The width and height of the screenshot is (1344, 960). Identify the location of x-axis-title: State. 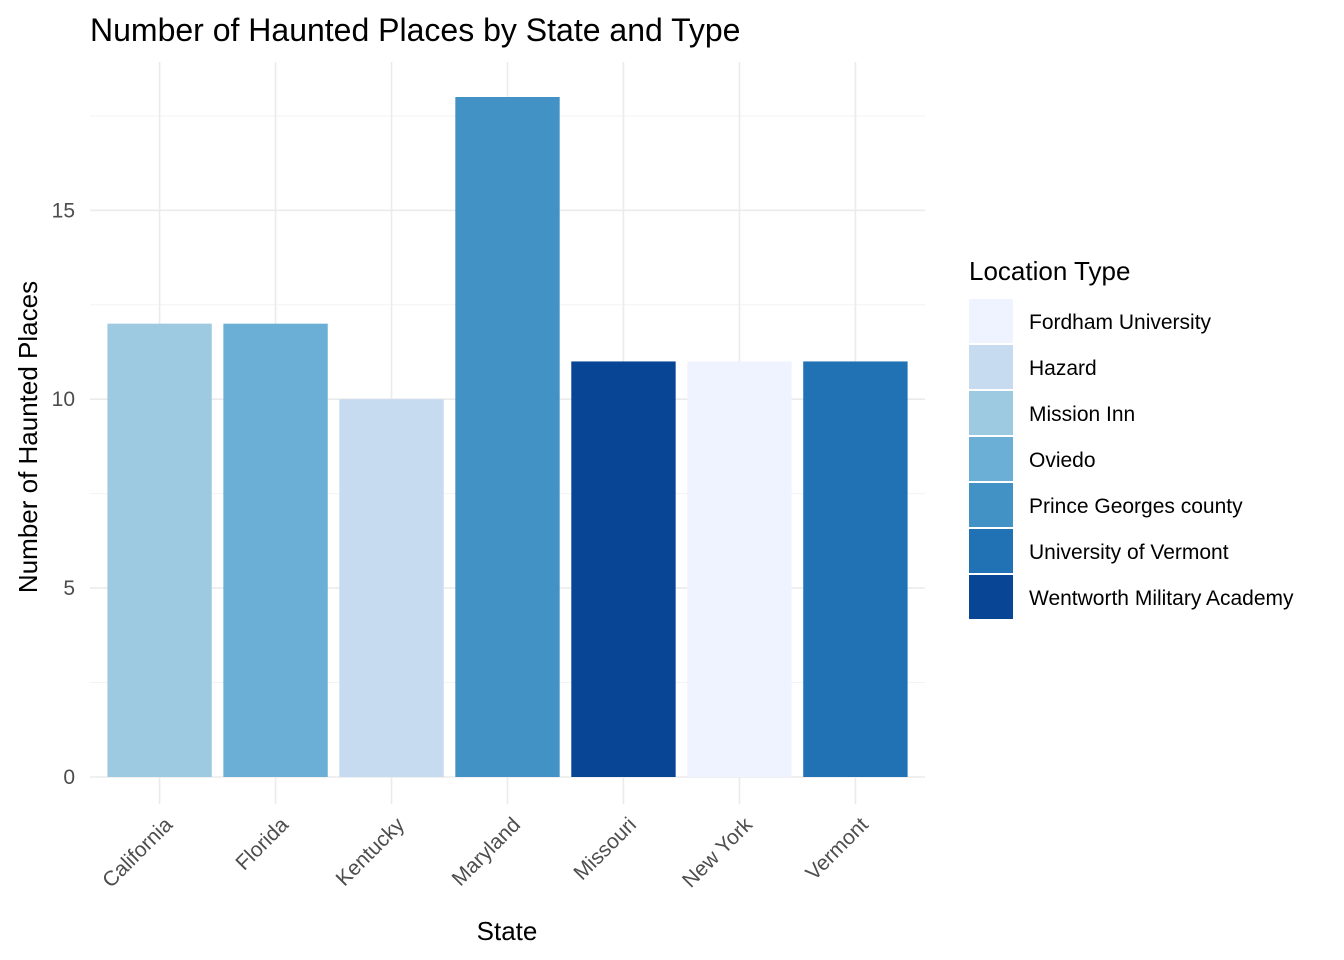
(507, 931).